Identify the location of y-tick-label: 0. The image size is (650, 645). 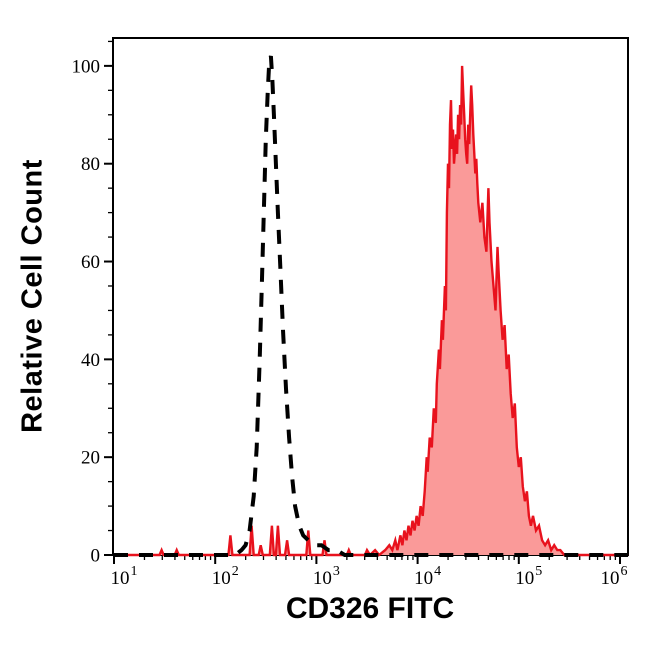
(96, 556).